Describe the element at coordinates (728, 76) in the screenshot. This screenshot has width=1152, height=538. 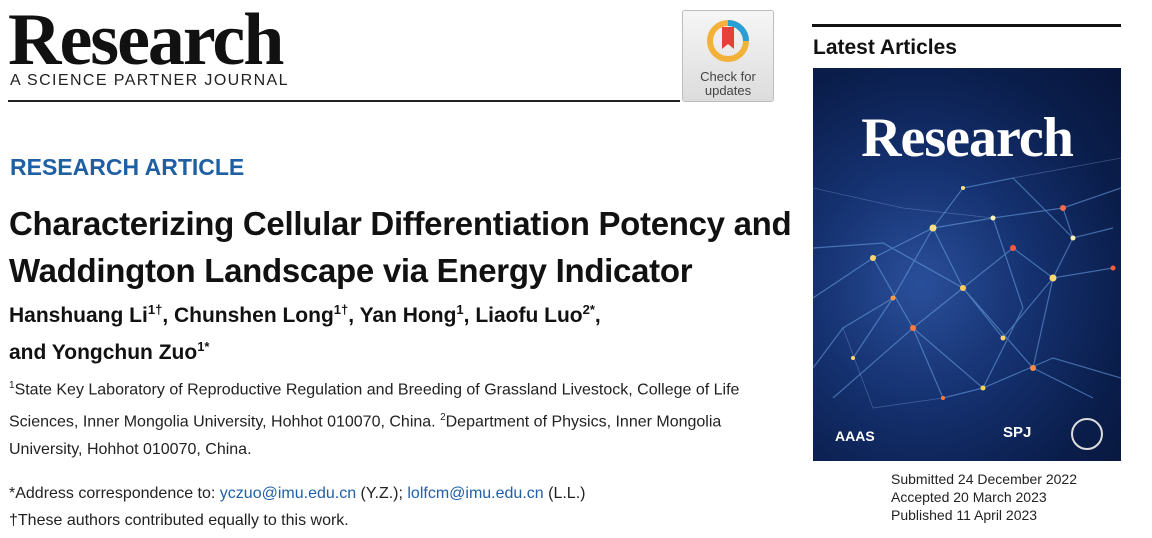
I see `check-updates-label-1: Check for` at that location.